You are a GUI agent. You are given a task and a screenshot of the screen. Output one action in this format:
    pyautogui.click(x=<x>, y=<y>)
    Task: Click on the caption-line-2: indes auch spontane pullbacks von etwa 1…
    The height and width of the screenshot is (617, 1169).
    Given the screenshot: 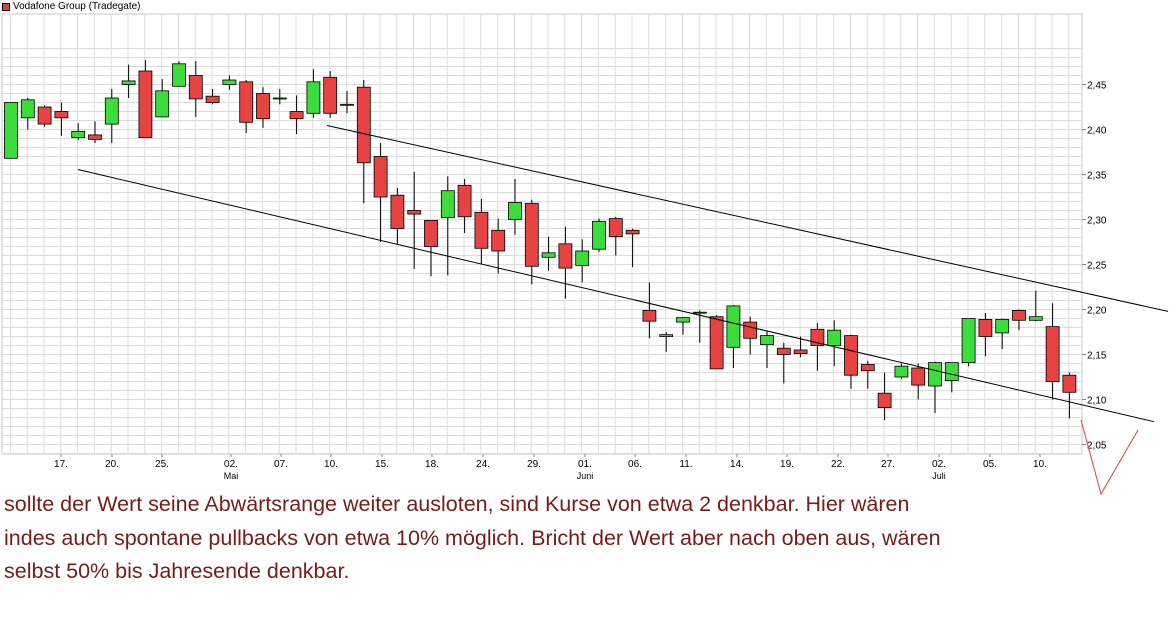 What is the action you would take?
    pyautogui.click(x=472, y=537)
    